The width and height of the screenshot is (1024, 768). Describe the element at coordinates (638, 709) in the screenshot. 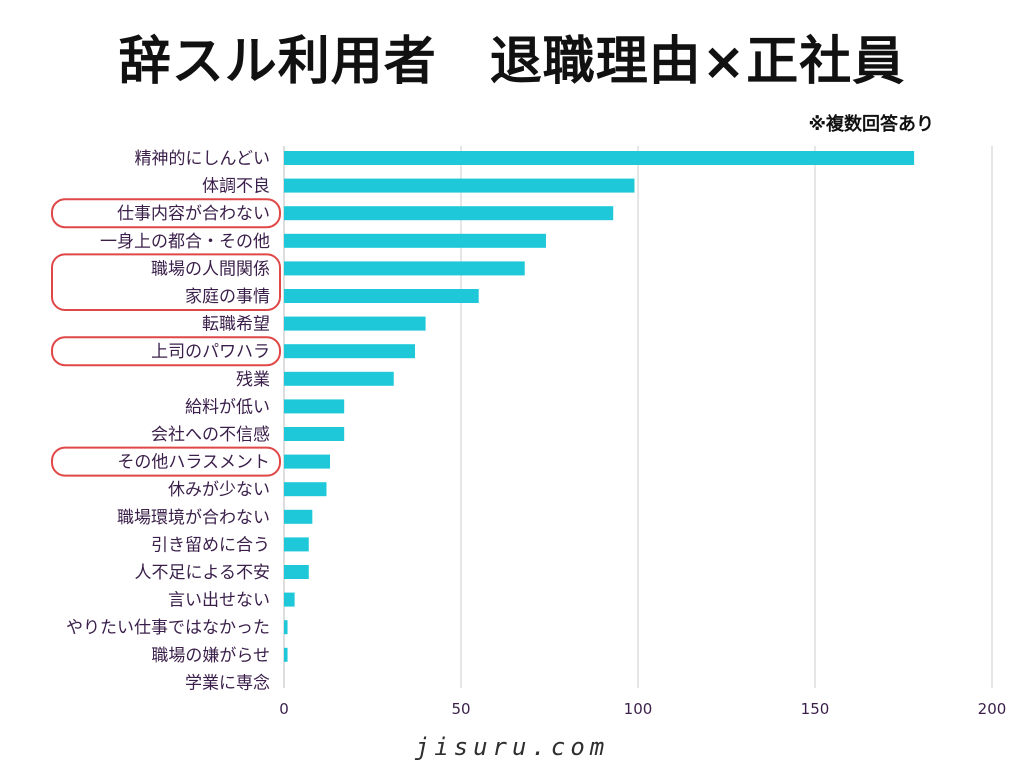

I see `x-tick-label: 100` at that location.